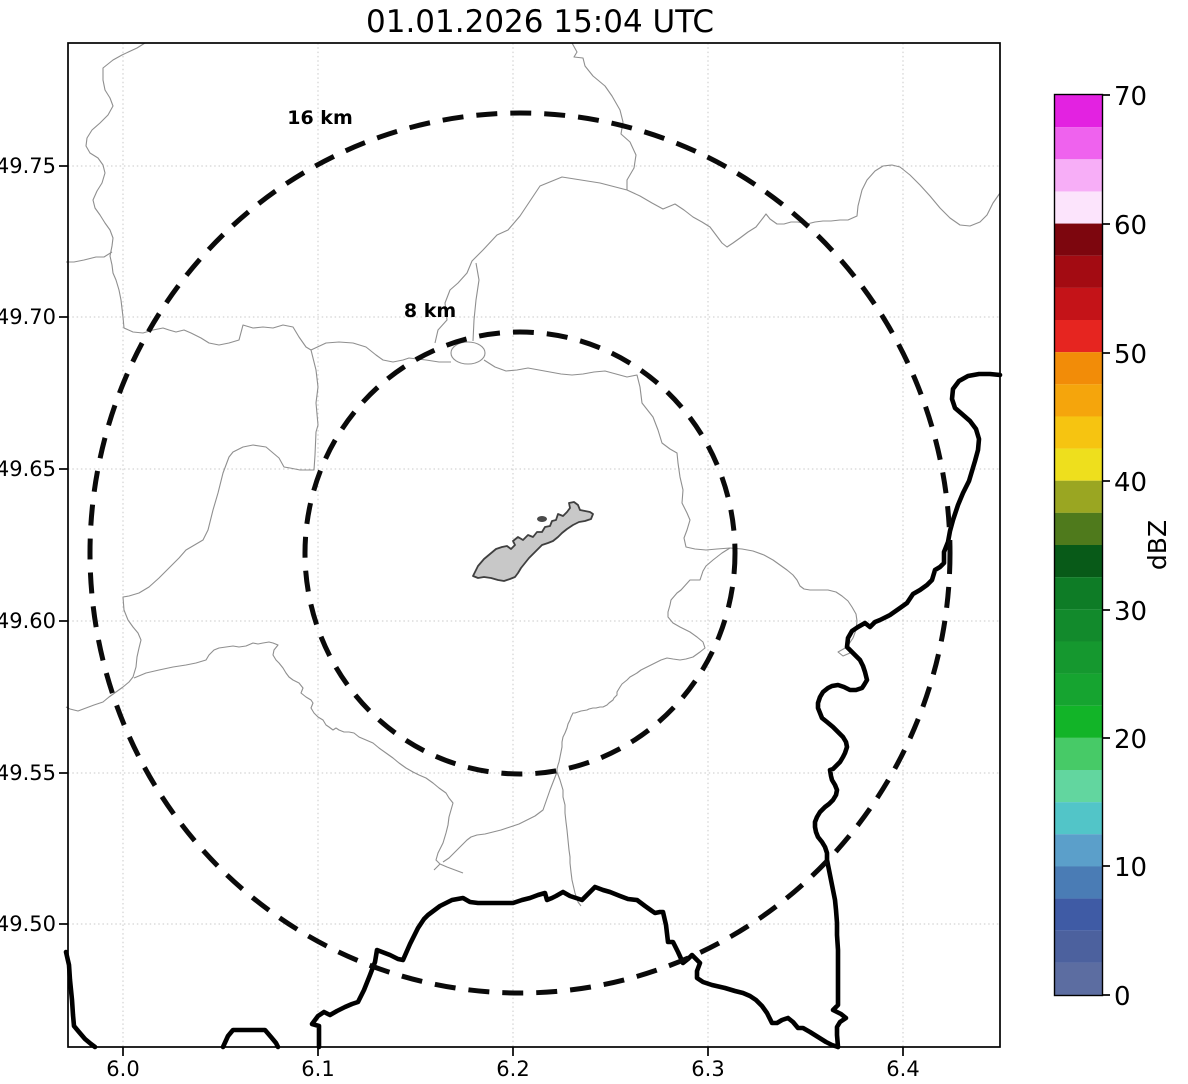  I want to click on y-tick-label: 49.70, so click(28, 317).